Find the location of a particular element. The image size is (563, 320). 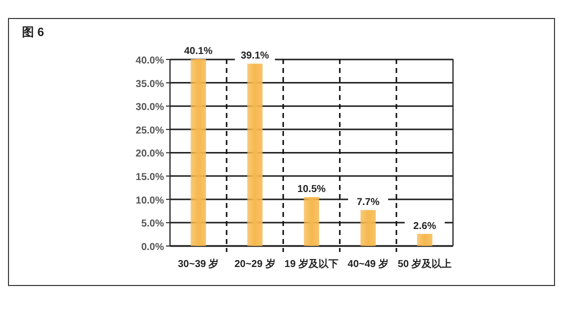

data-label: 40.1% is located at coordinates (198, 51).